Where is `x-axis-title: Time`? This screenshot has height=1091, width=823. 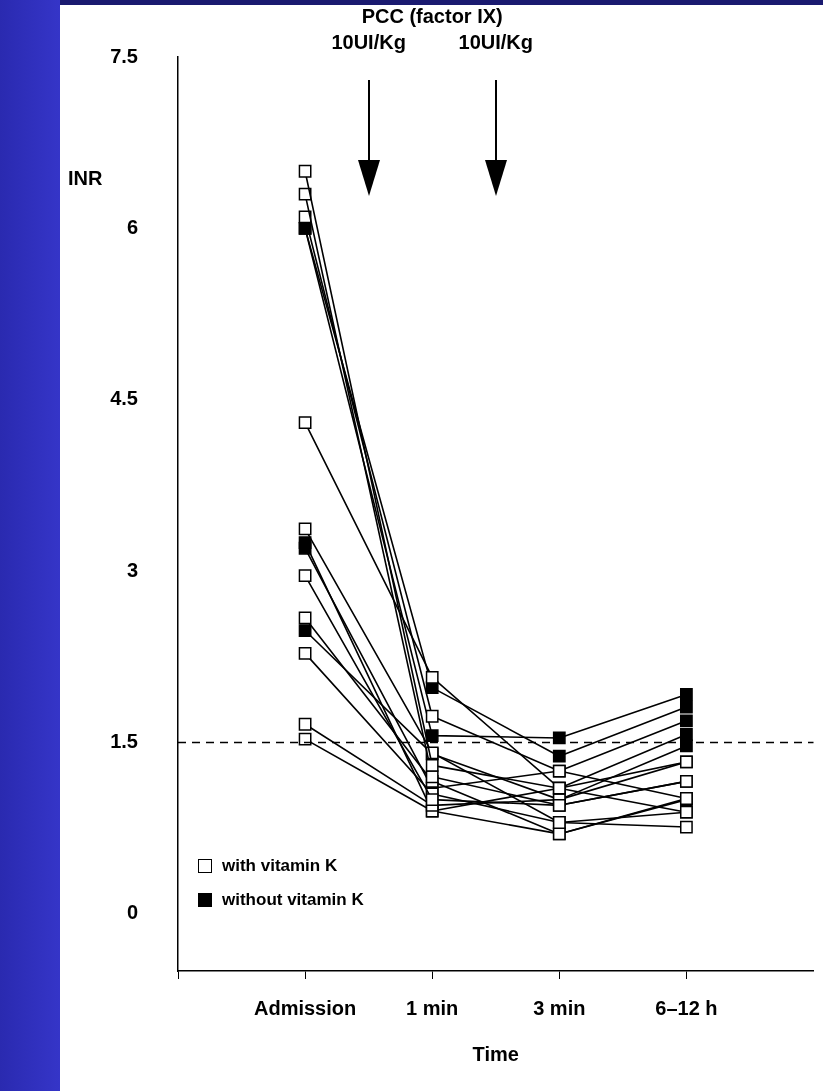 x-axis-title: Time is located at coordinates (495, 1053).